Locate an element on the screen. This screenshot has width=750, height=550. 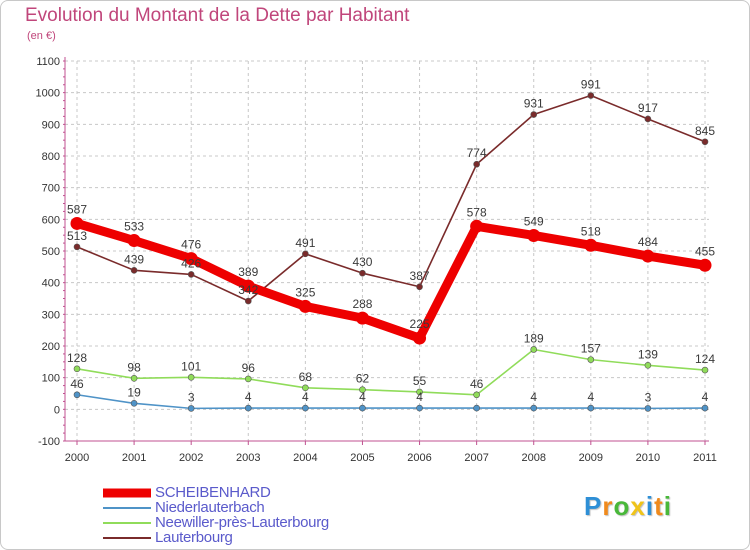
data-label-neewiller-pr-s-lauterbourg: 62 is located at coordinates (363, 379).